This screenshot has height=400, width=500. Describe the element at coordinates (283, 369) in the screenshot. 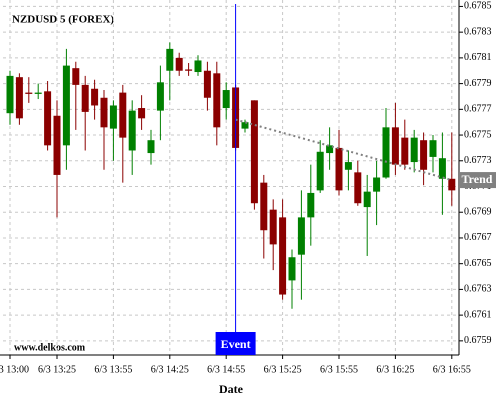

I see `x-tick-label: 6/3 15:25` at that location.